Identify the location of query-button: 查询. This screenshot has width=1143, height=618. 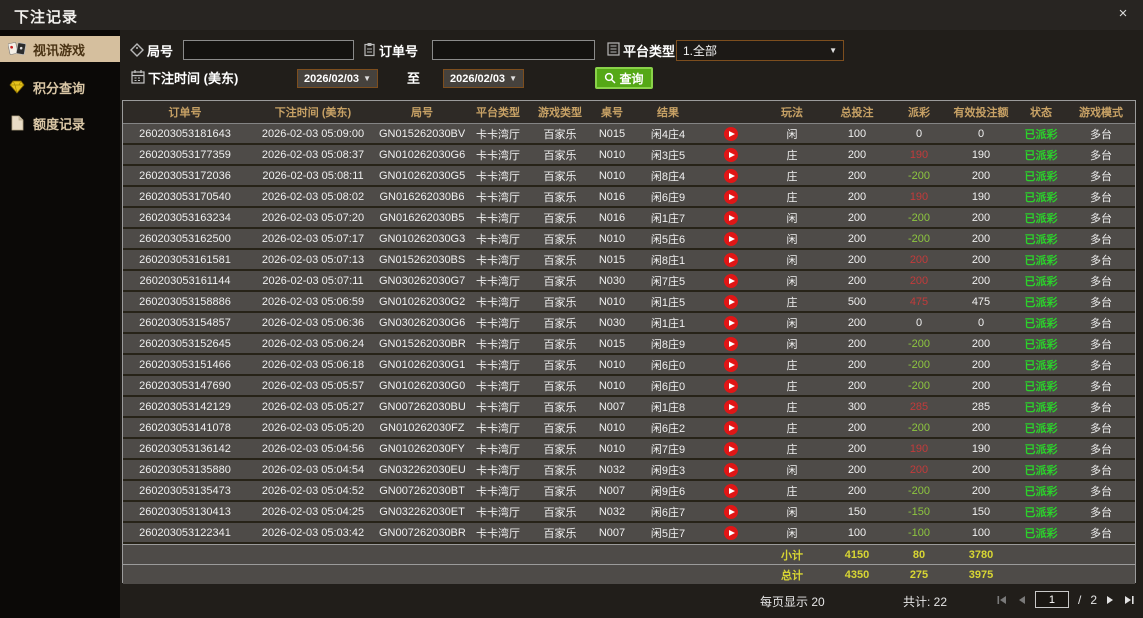
(624, 78).